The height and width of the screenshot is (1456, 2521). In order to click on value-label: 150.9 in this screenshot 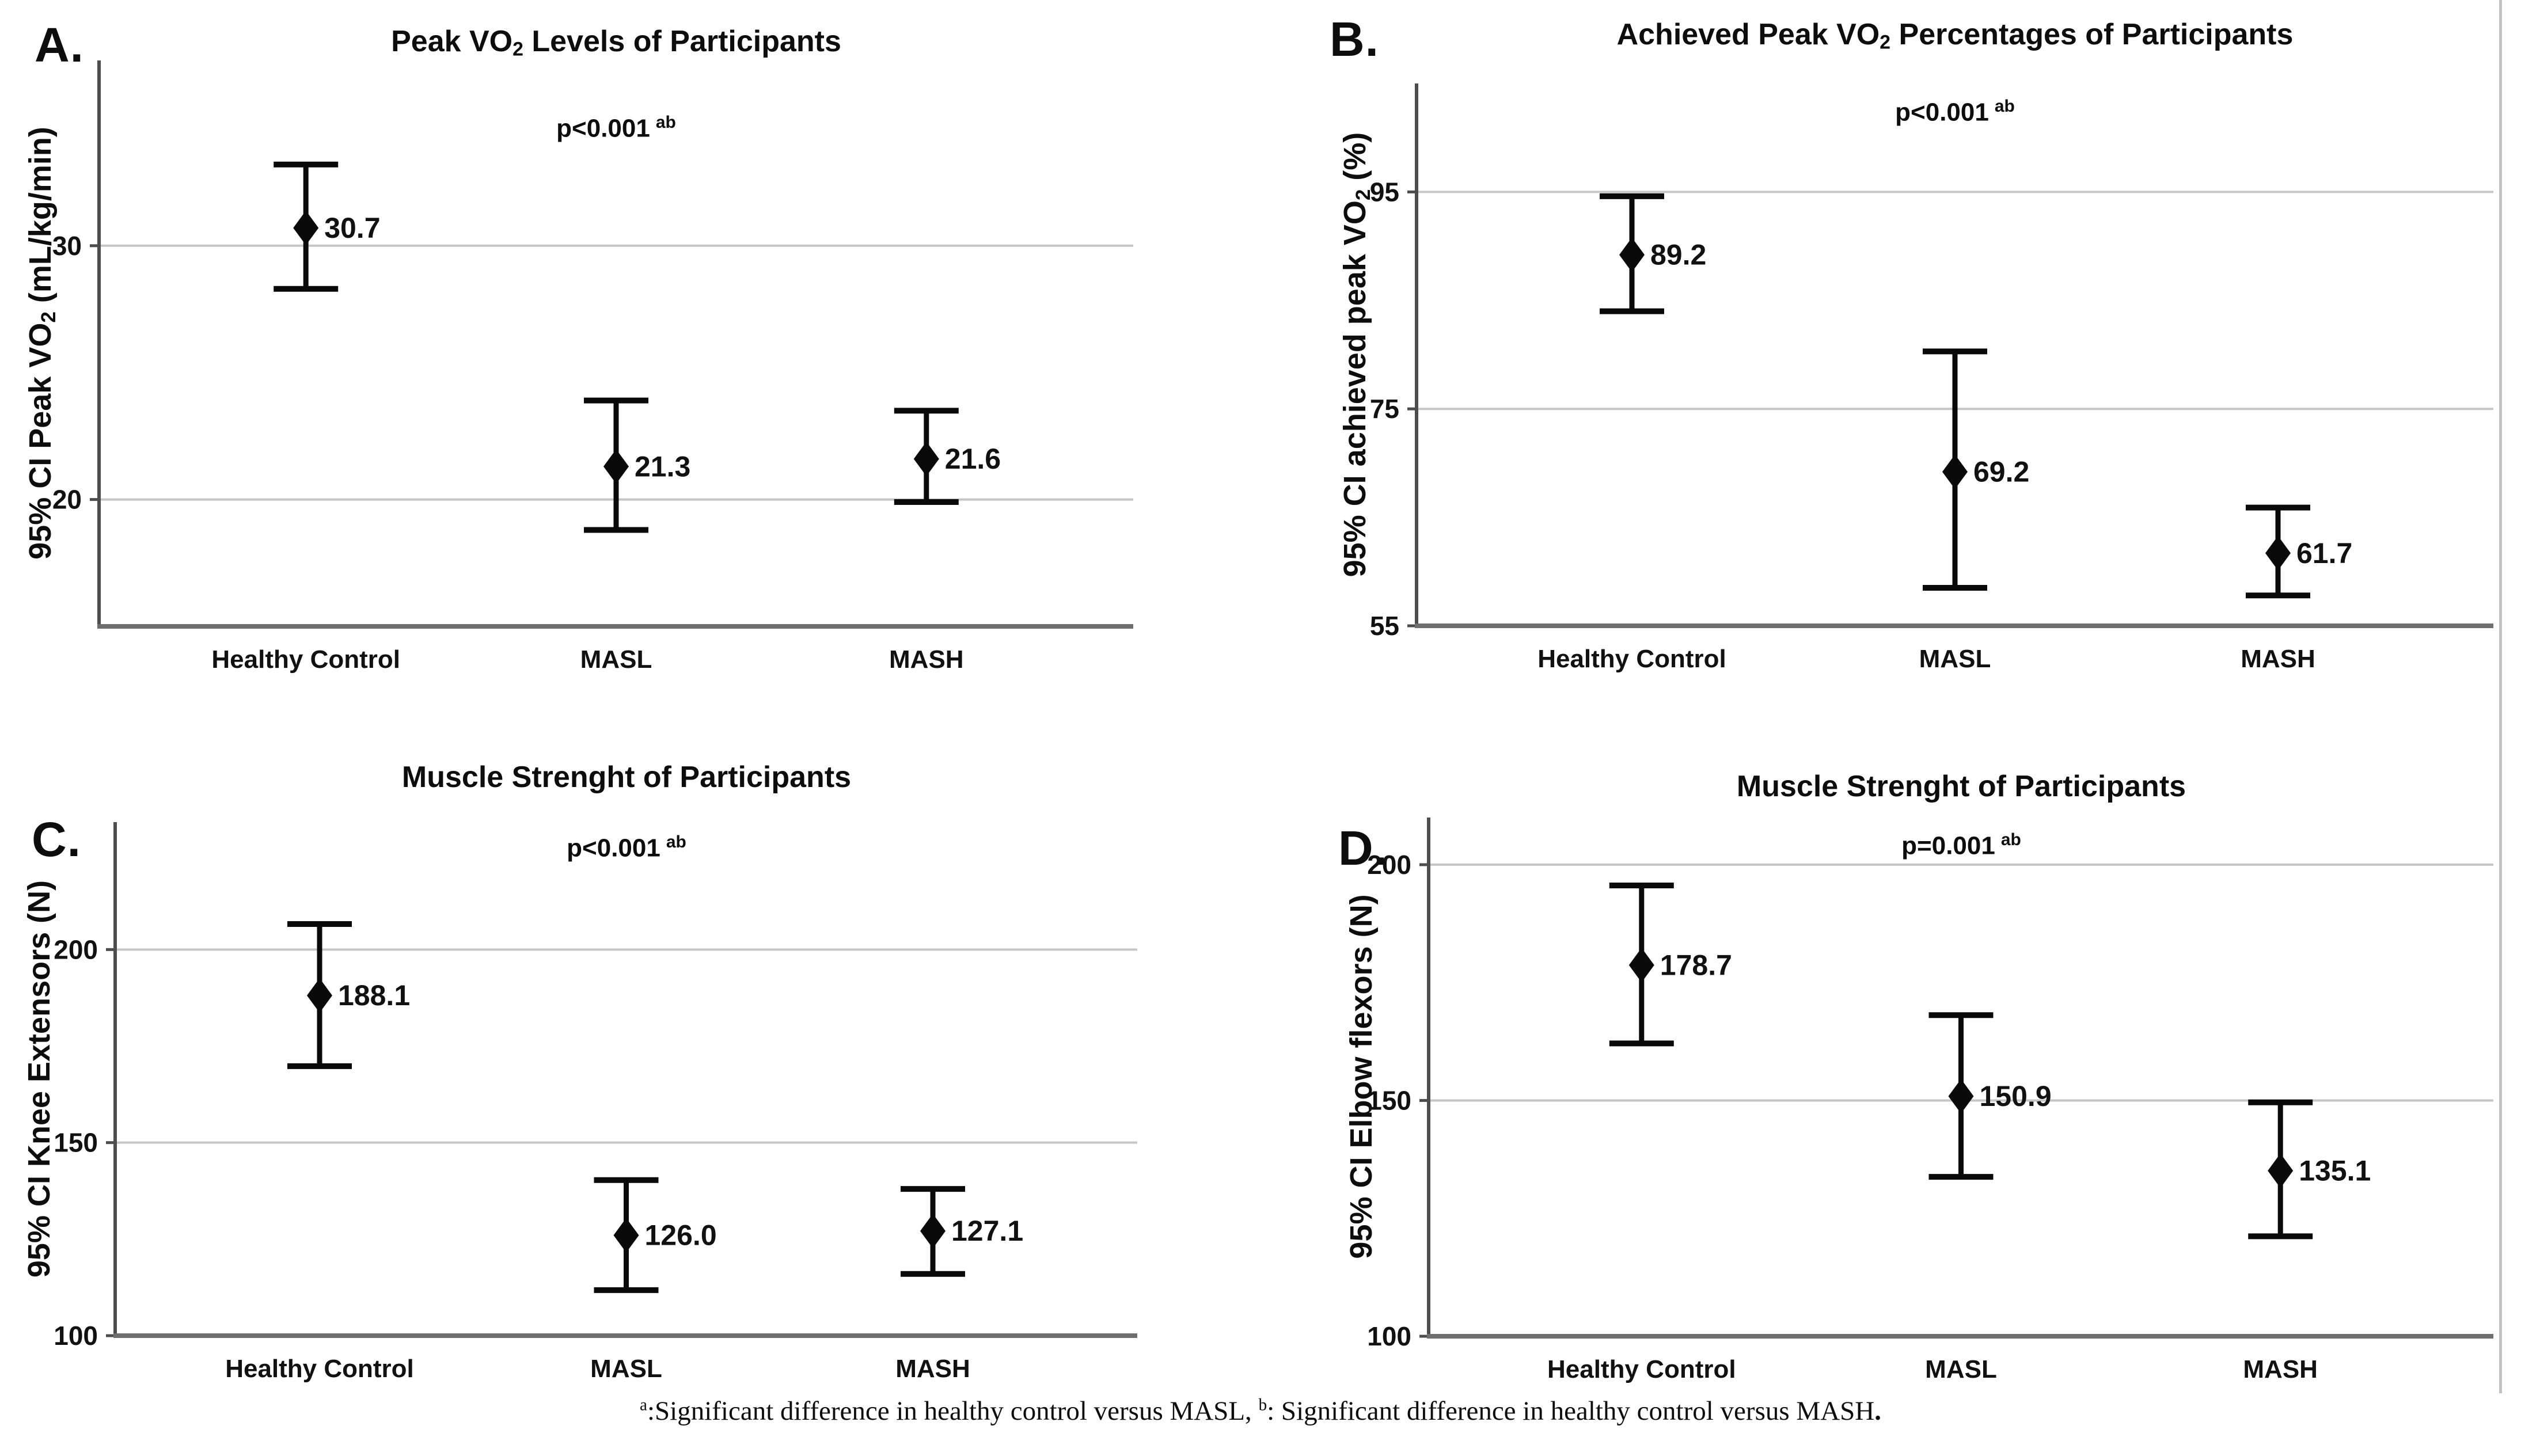, I will do `click(2016, 1096)`.